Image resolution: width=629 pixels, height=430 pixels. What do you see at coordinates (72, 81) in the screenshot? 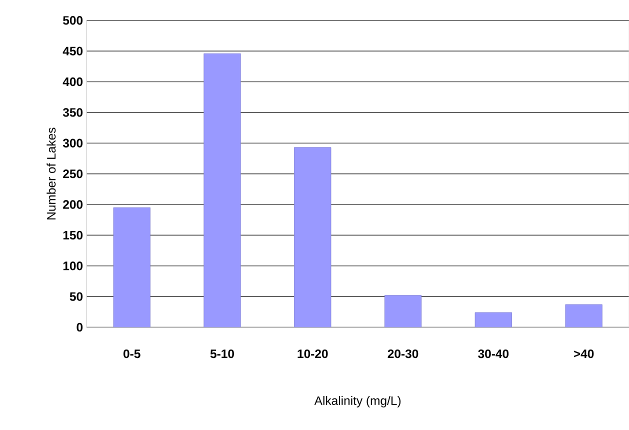
I see `y-tick-label: 400` at bounding box center [72, 81].